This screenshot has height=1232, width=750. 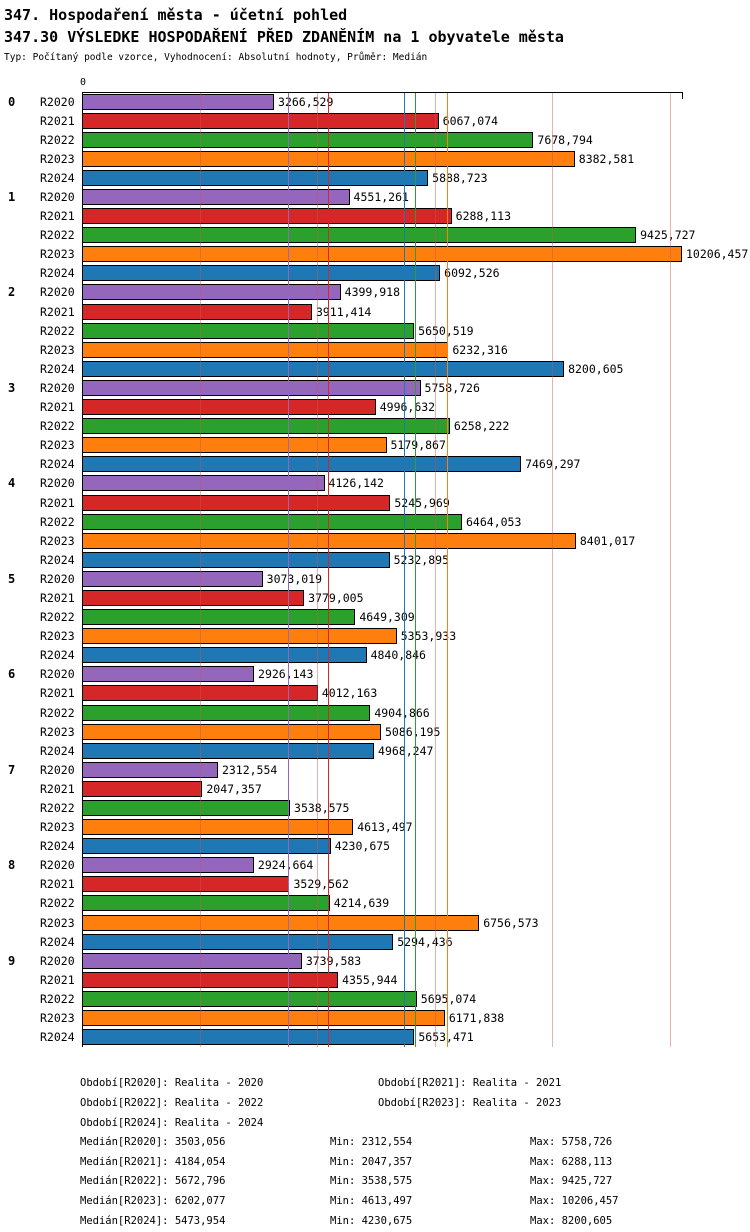 I want to click on bar-value-label: 4840,846, so click(x=398, y=655).